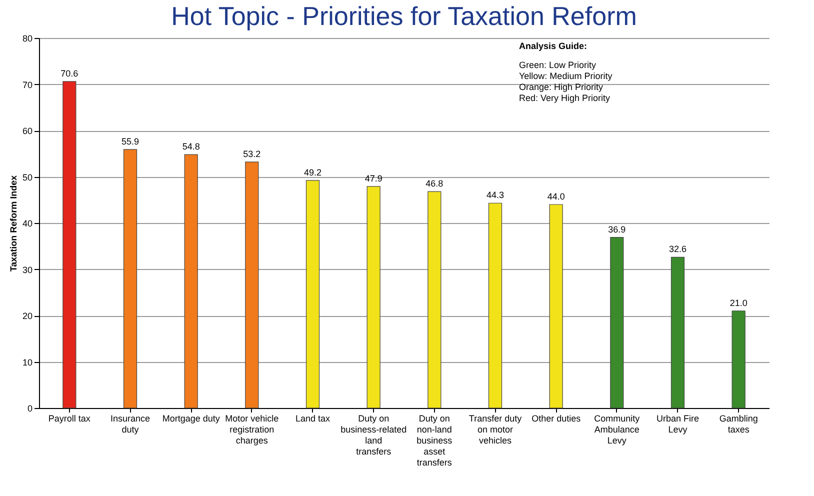  What do you see at coordinates (738, 424) in the screenshot?
I see `x-tick-label: Gambling taxes` at bounding box center [738, 424].